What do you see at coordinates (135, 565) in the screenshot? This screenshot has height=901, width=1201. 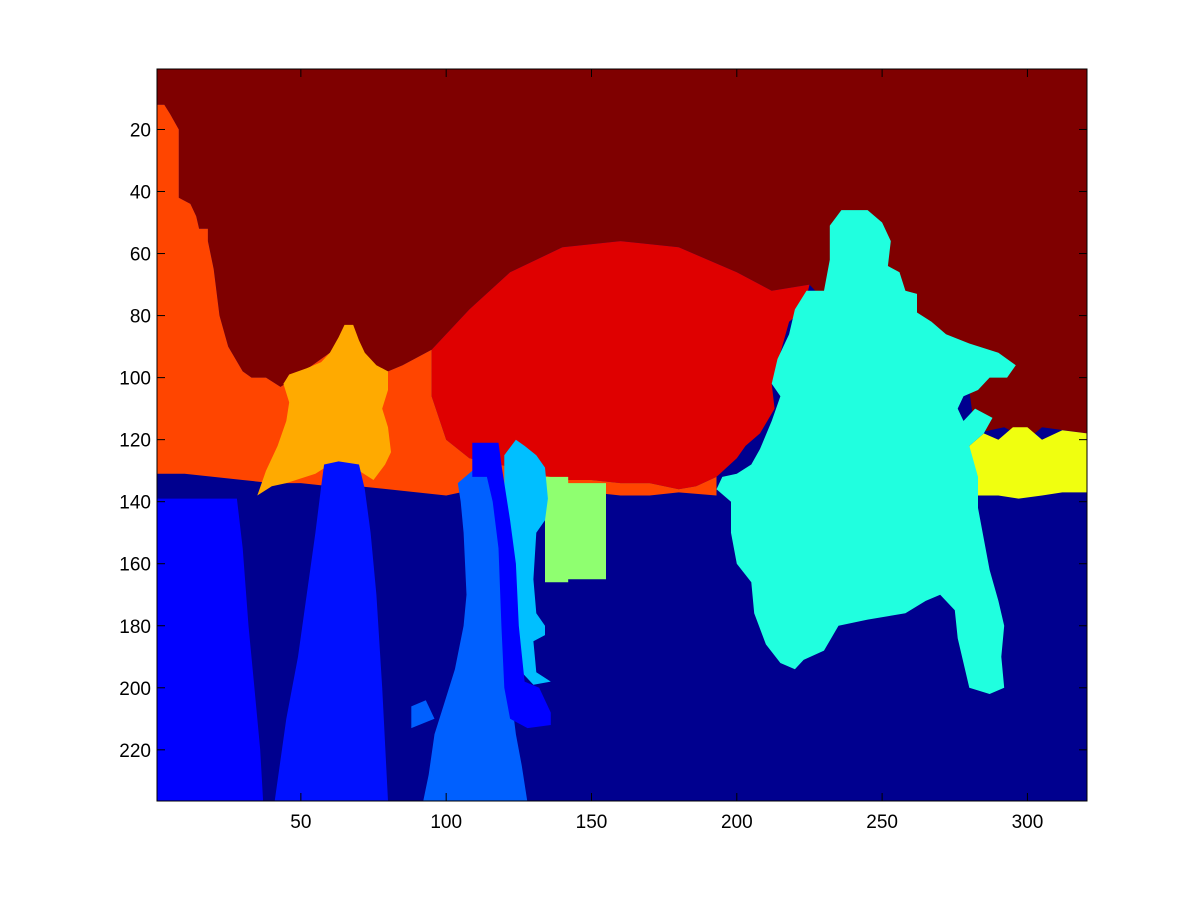 I see `y-tick-label: 160` at bounding box center [135, 565].